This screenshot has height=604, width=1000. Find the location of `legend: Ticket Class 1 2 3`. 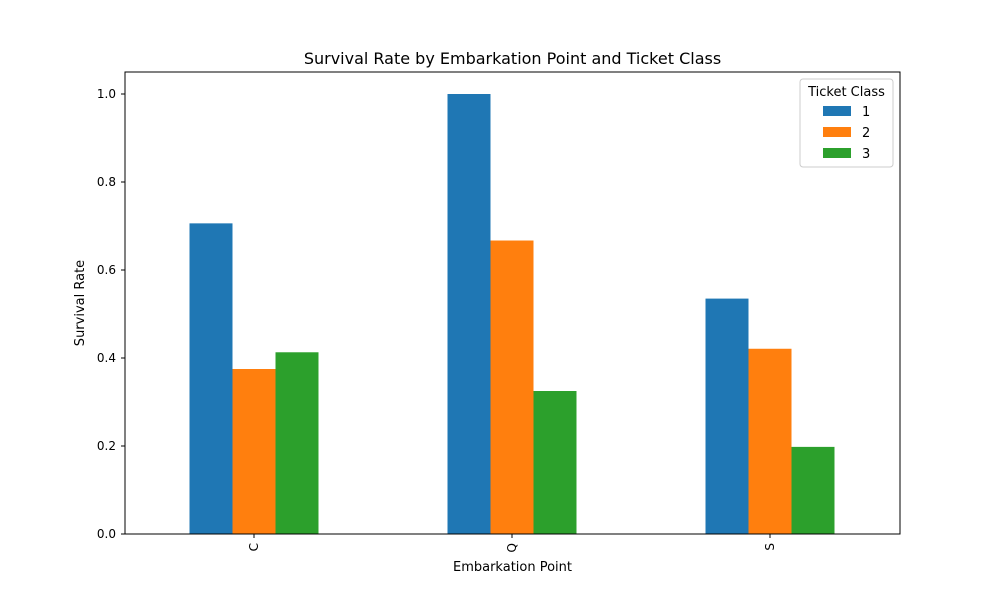

legend: Ticket Class 1 2 3 is located at coordinates (846, 123).